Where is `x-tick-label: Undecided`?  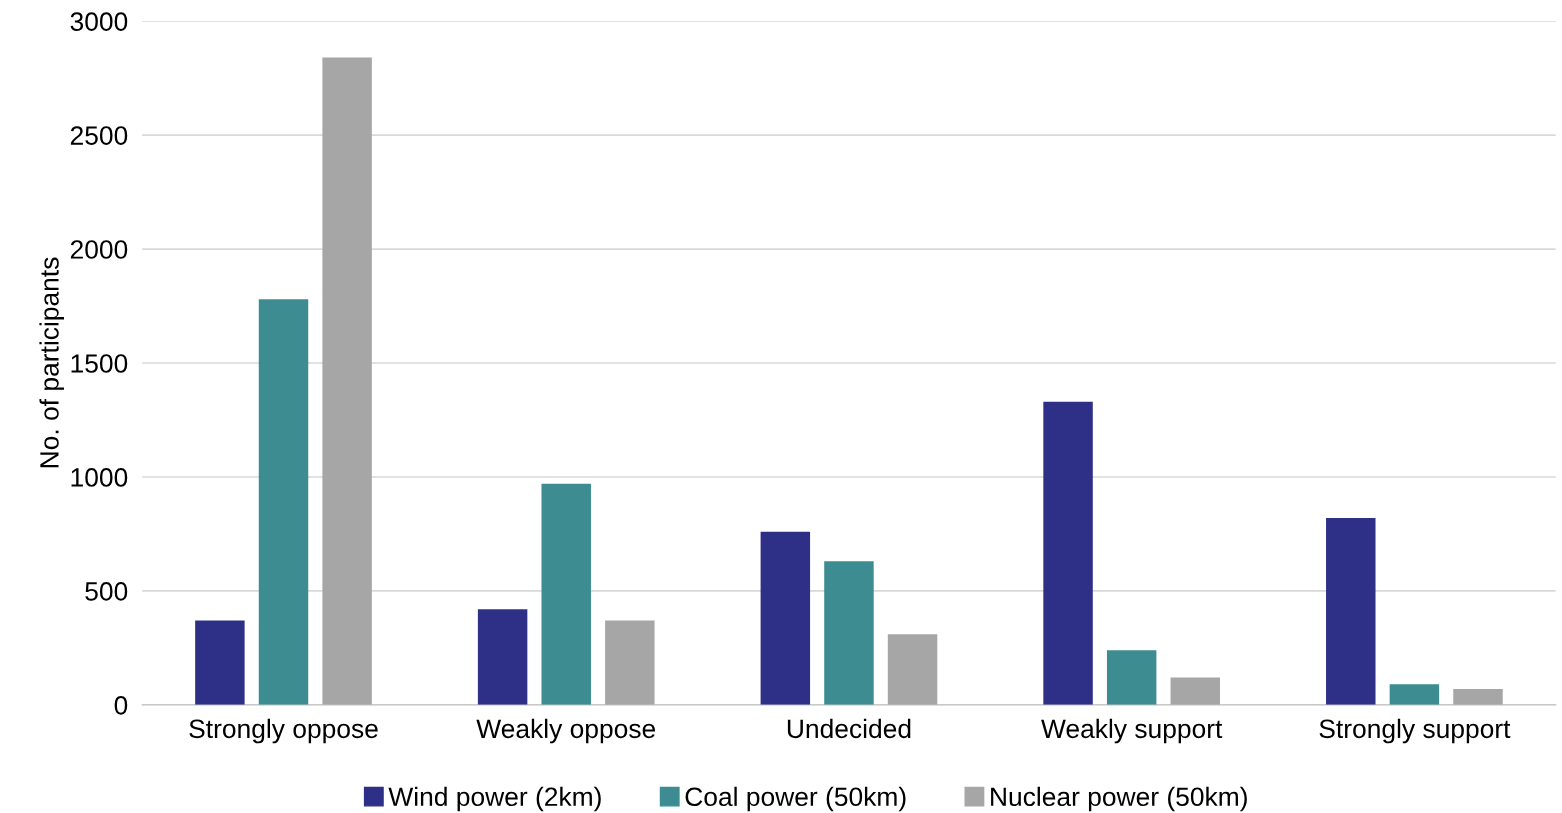
x-tick-label: Undecided is located at coordinates (849, 728).